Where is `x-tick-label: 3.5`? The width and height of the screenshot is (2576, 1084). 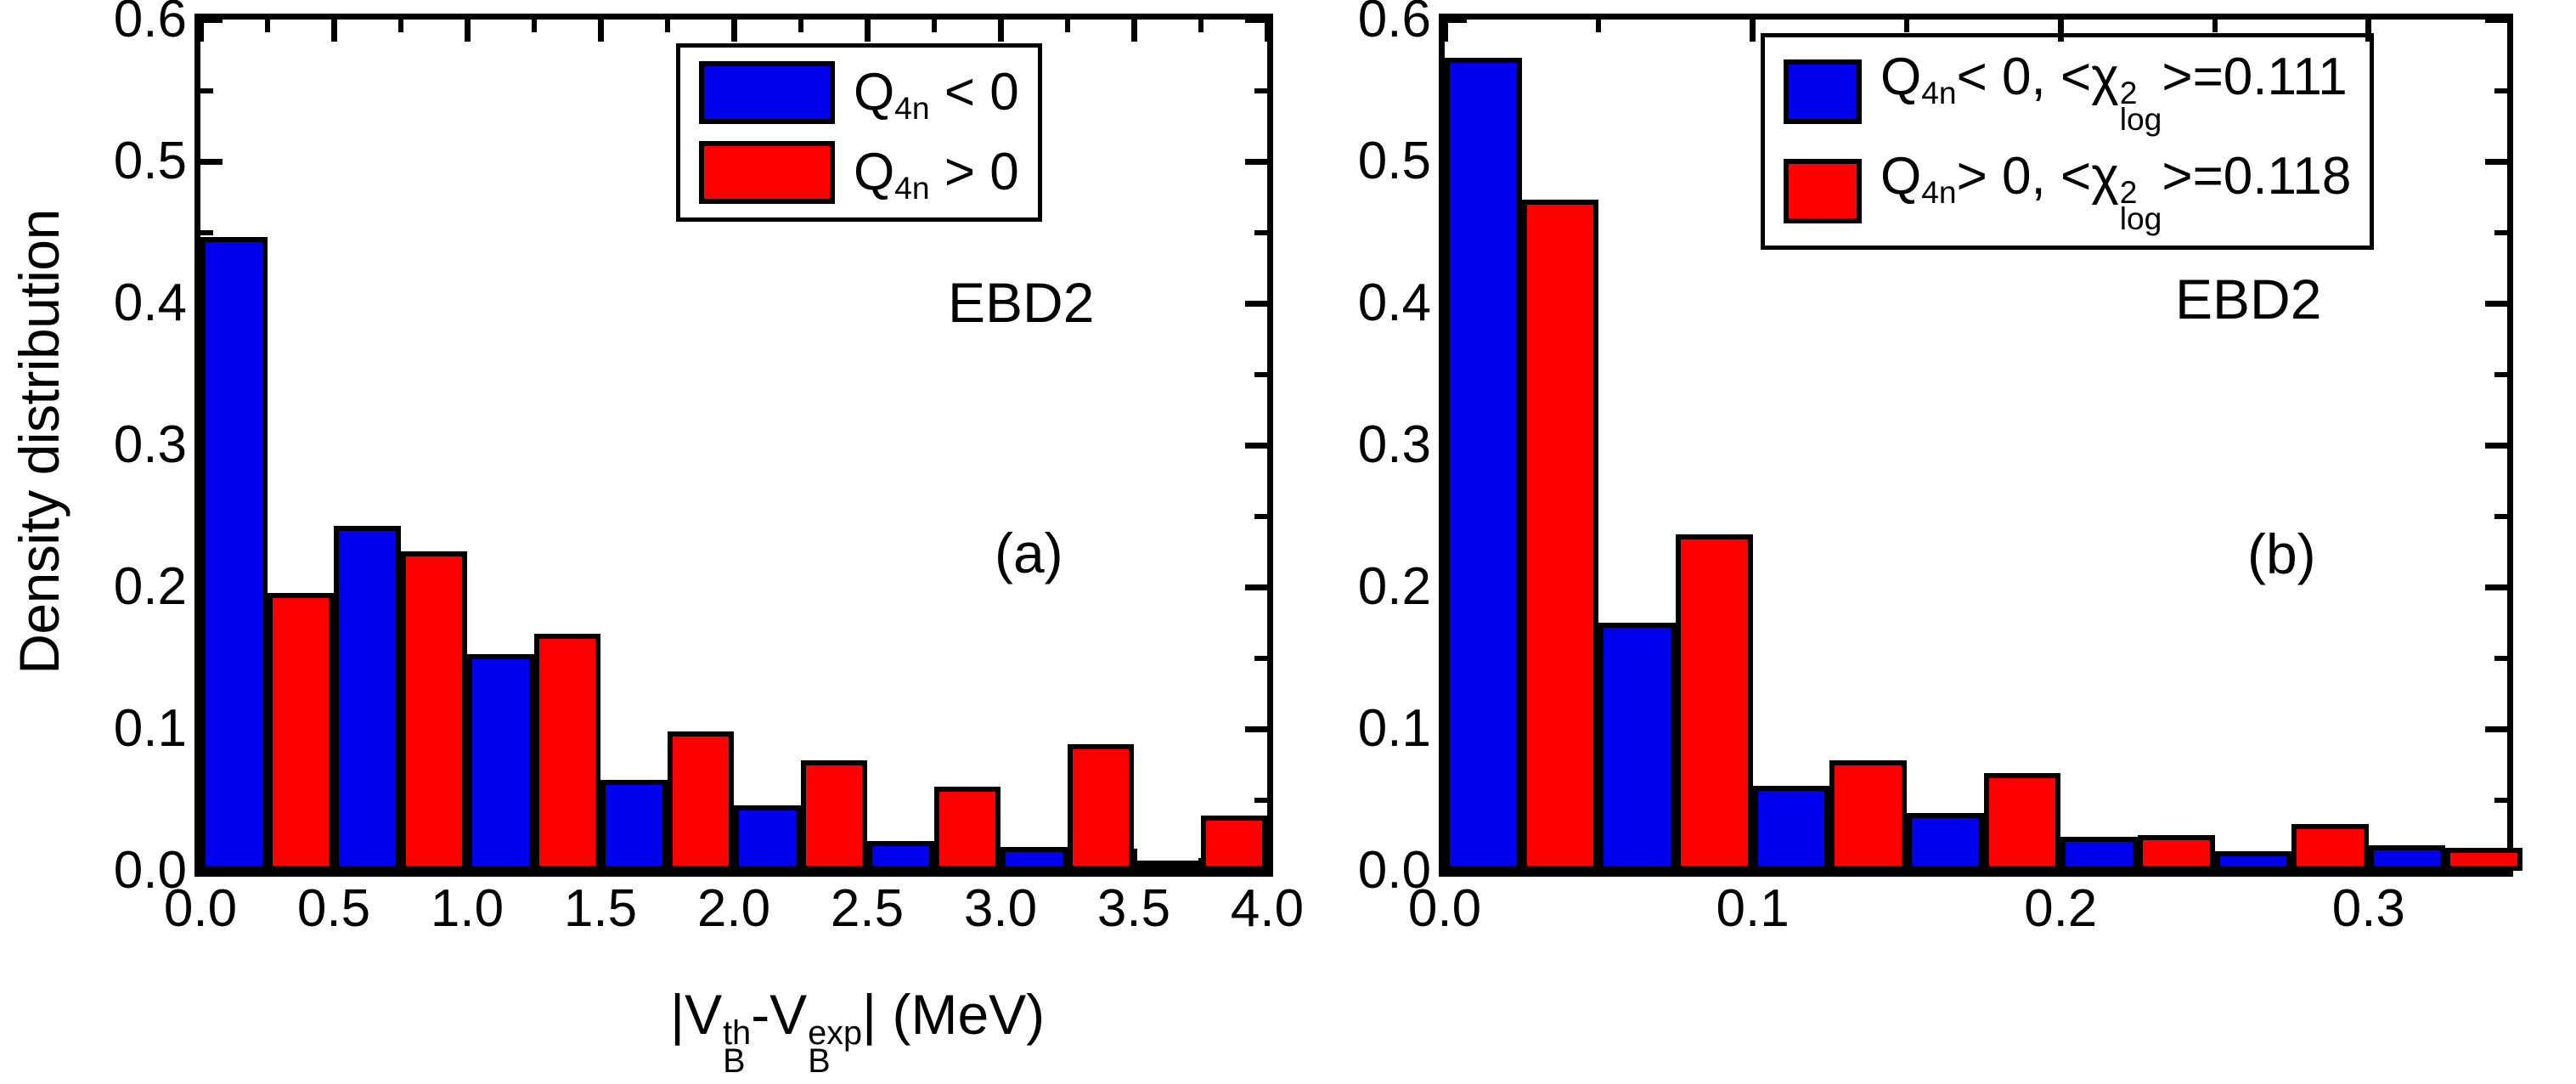
x-tick-label: 3.5 is located at coordinates (1133, 908).